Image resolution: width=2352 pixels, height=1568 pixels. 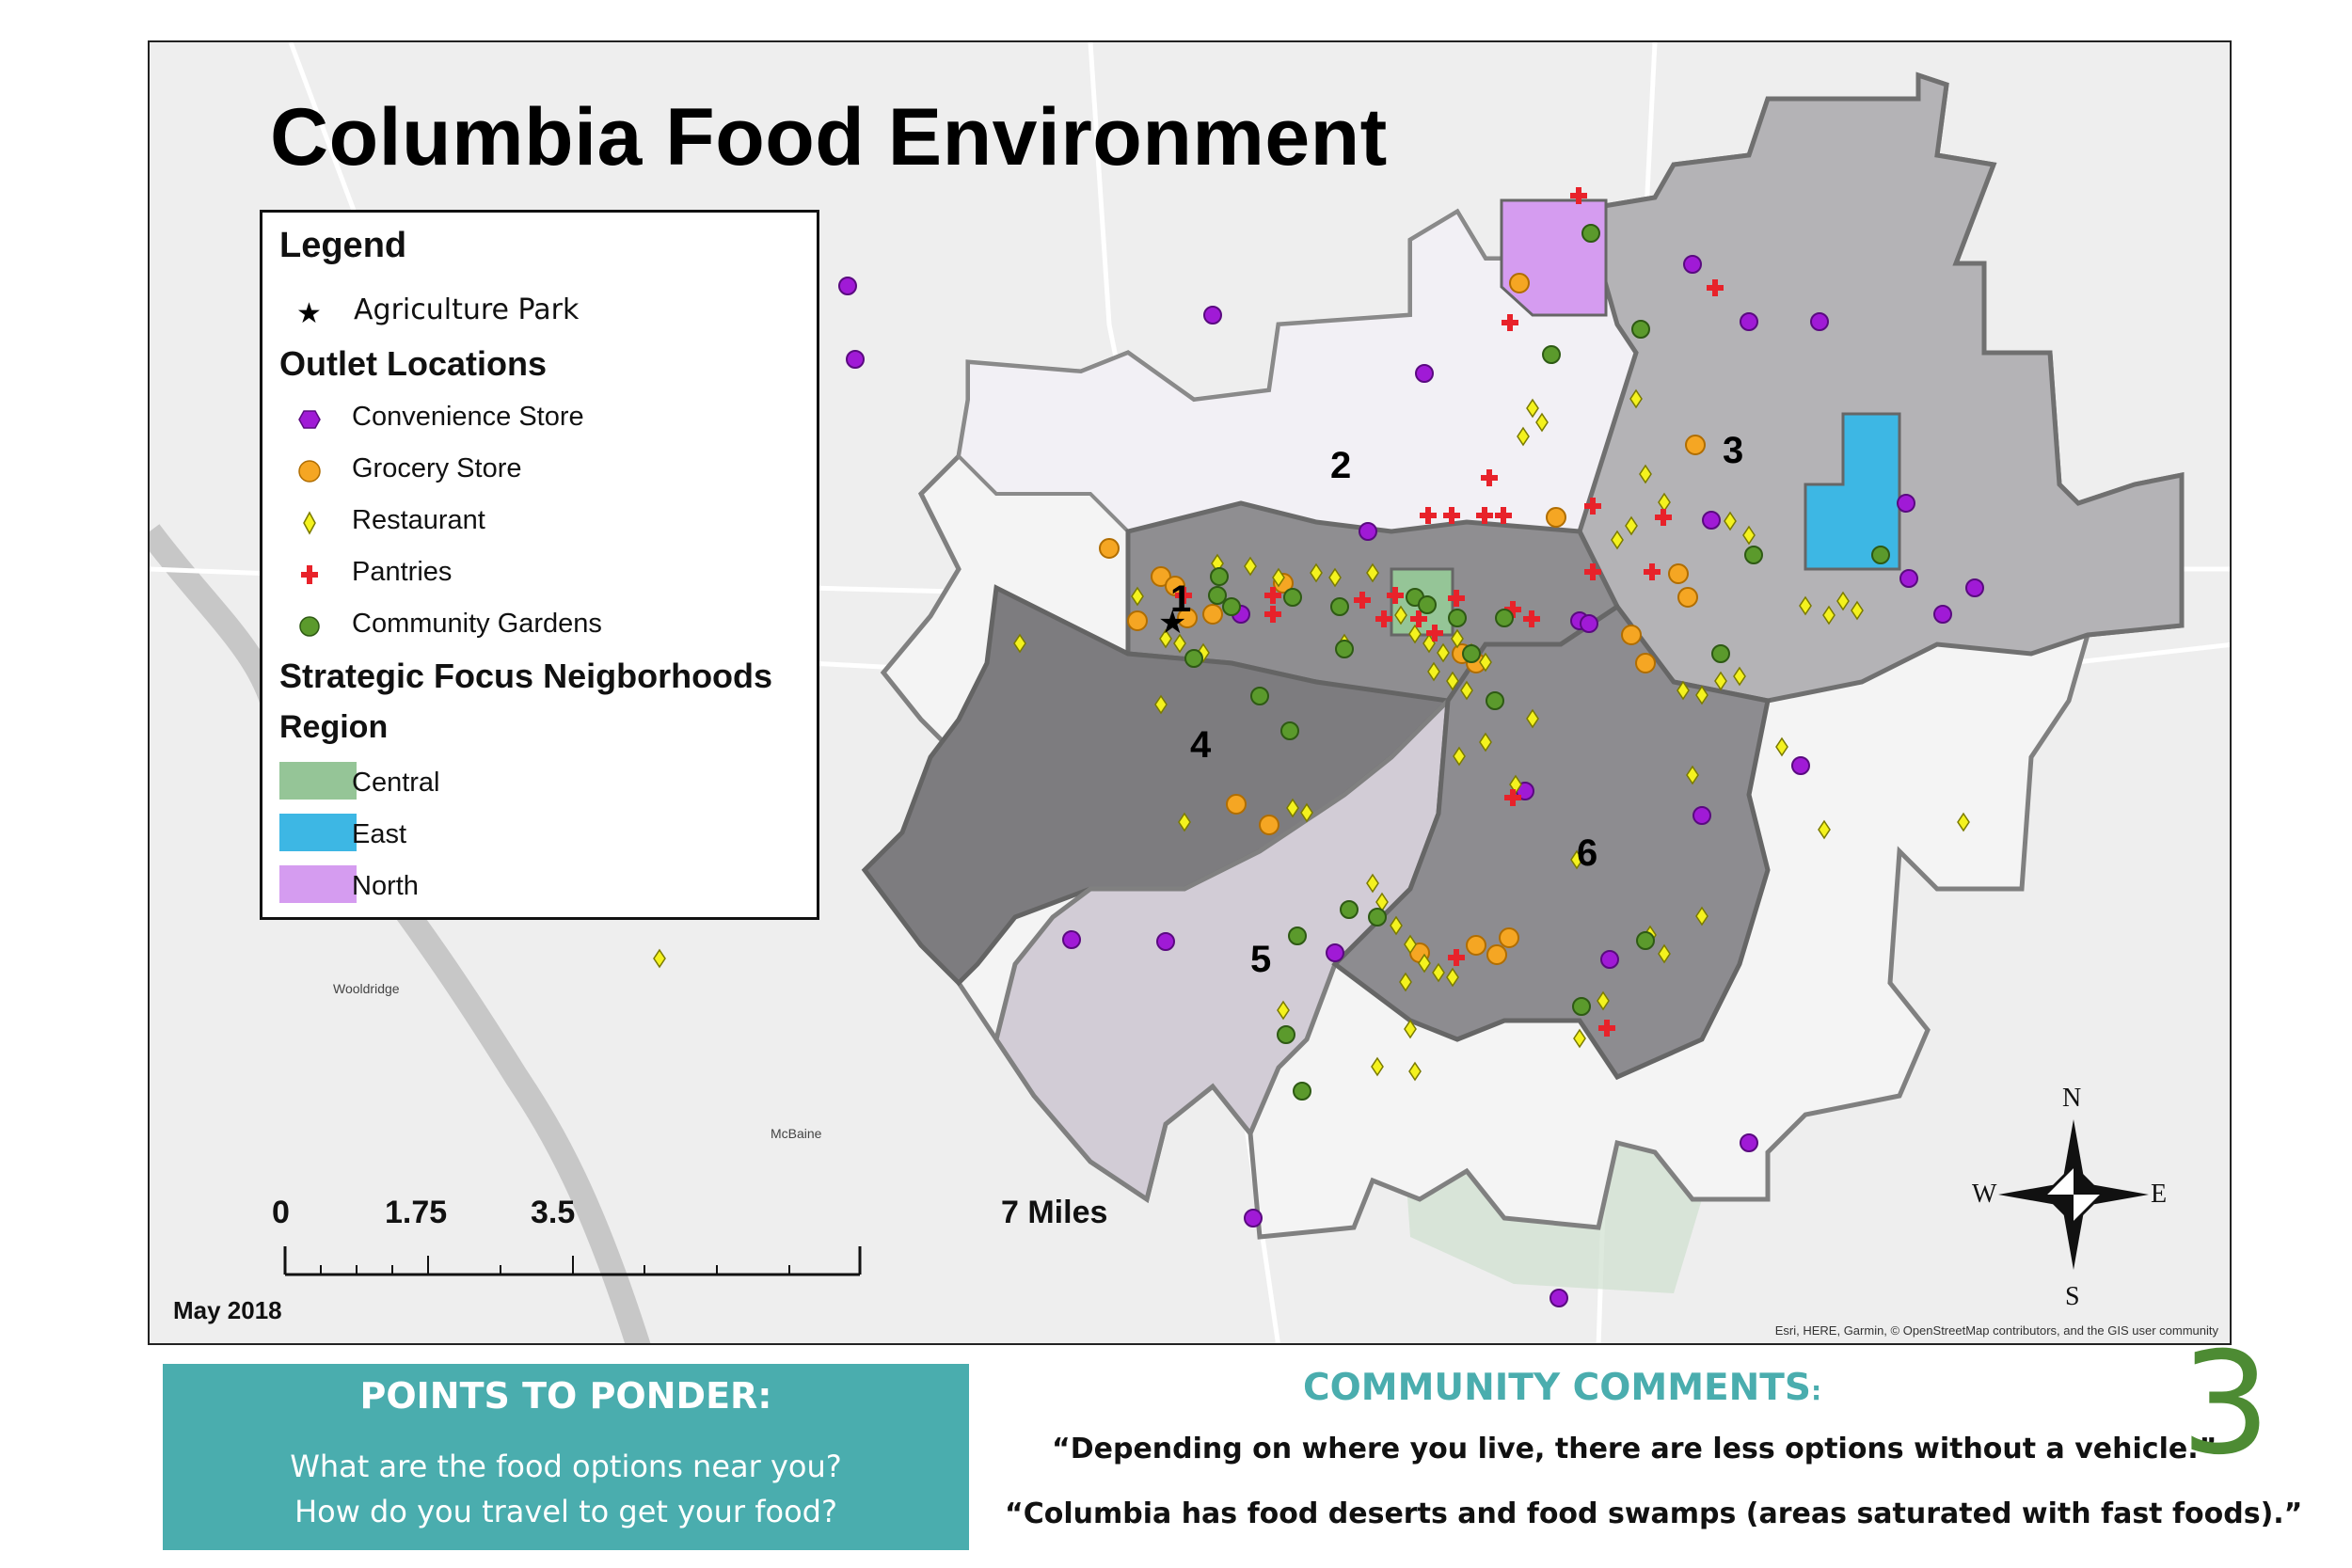 What do you see at coordinates (309, 311) in the screenshot?
I see `star-icon: ★` at bounding box center [309, 311].